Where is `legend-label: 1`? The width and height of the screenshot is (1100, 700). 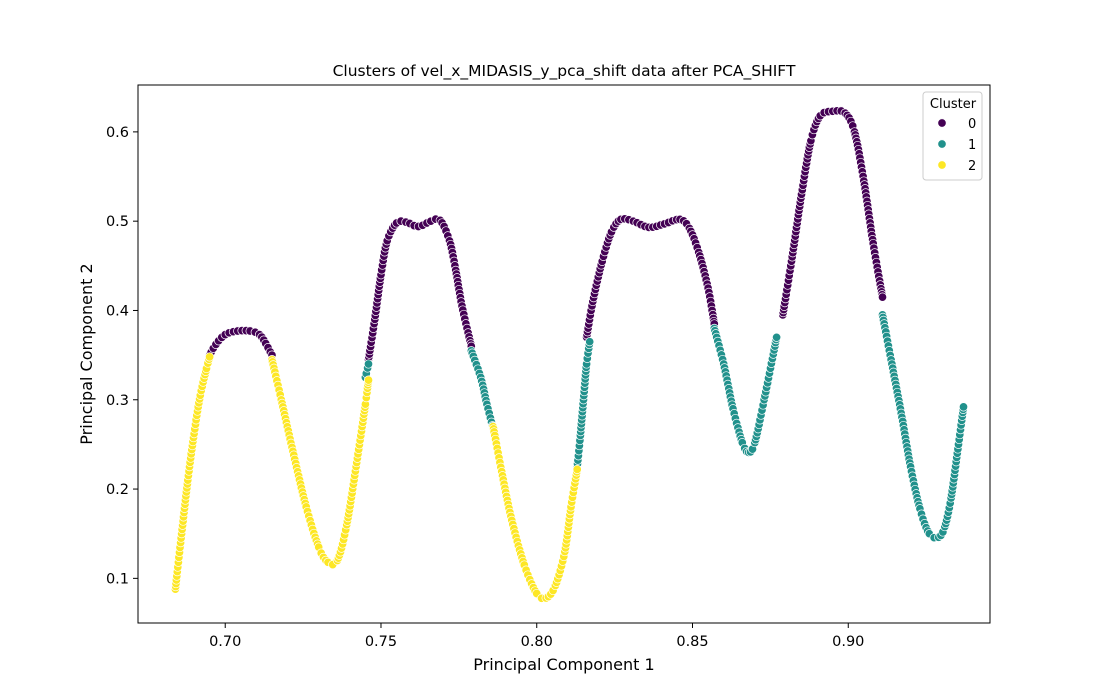 legend-label: 1 is located at coordinates (972, 145).